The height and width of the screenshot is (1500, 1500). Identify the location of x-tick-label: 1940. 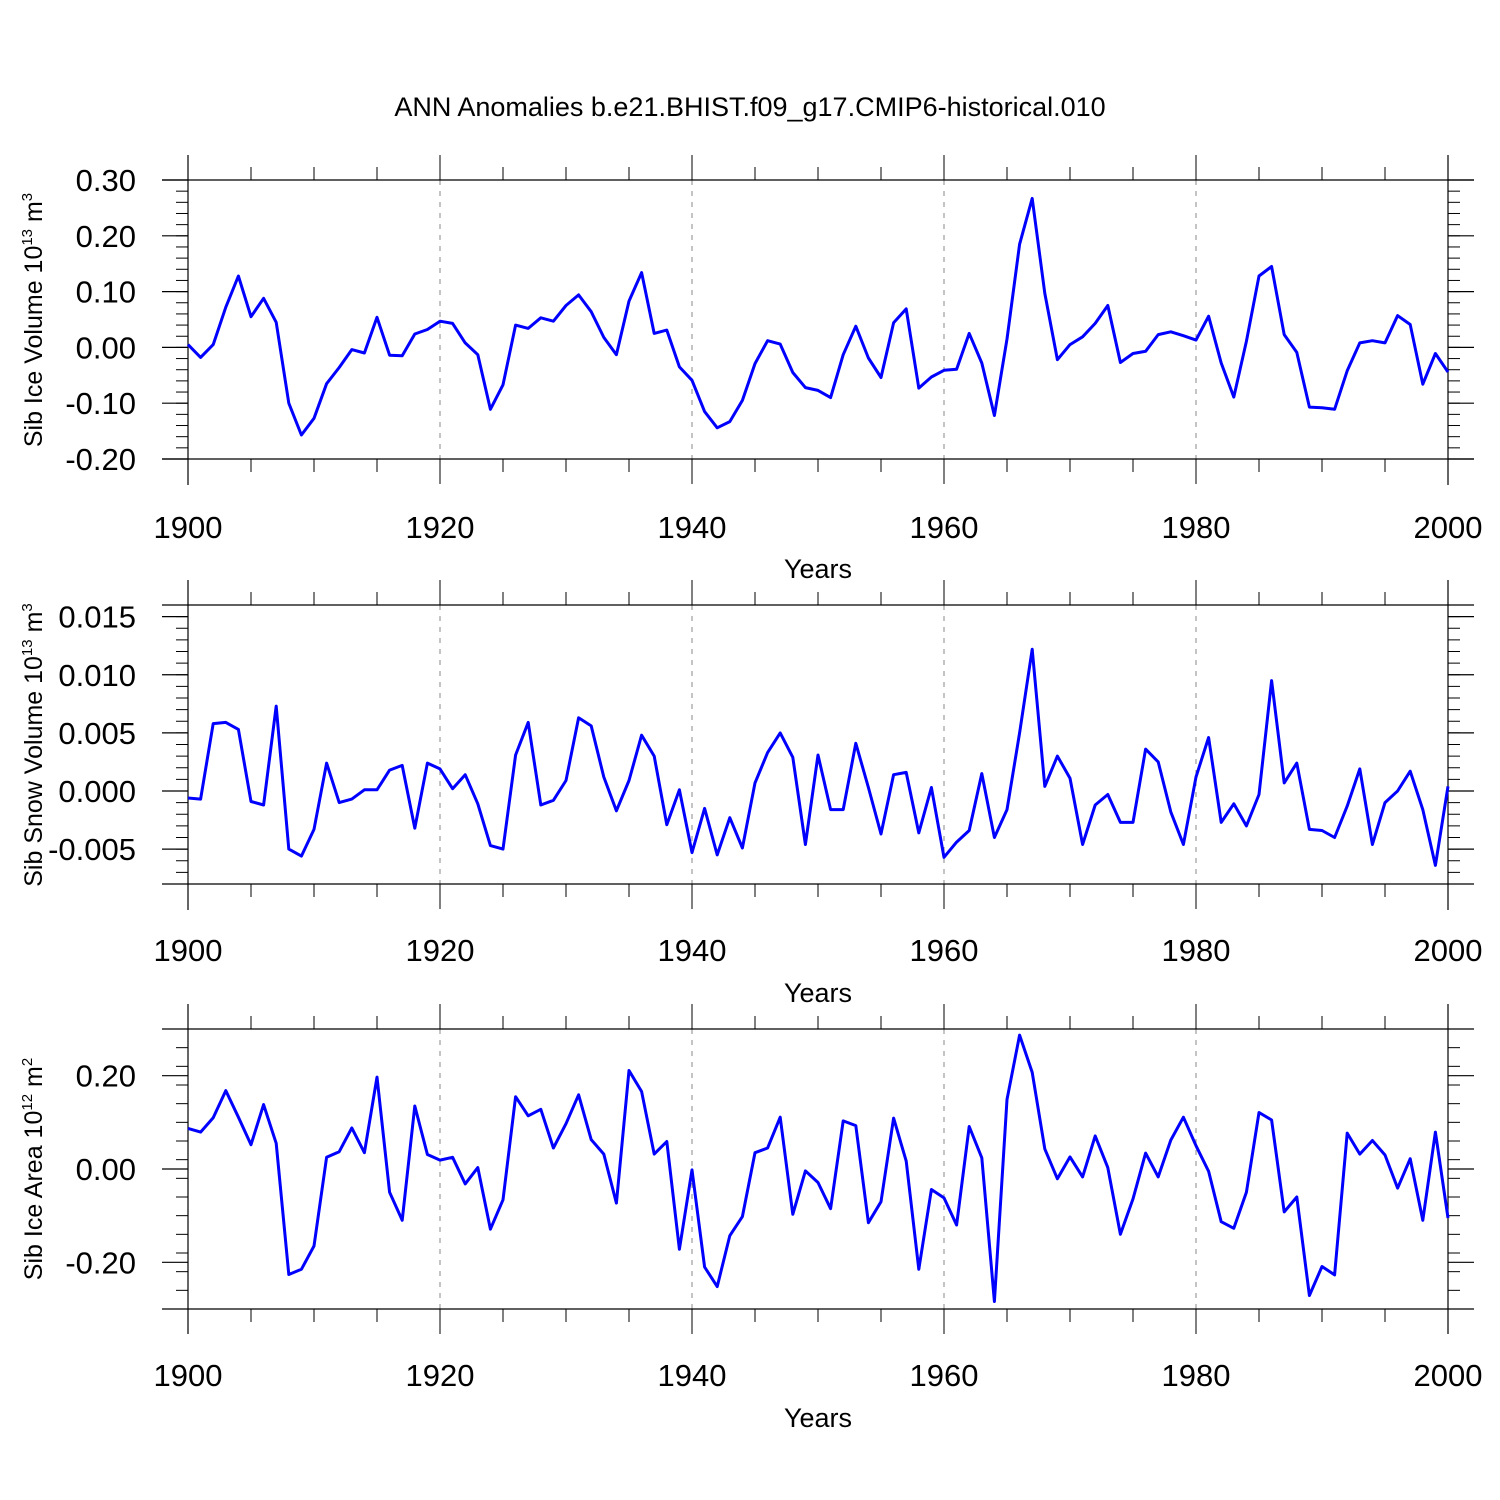
(692, 527).